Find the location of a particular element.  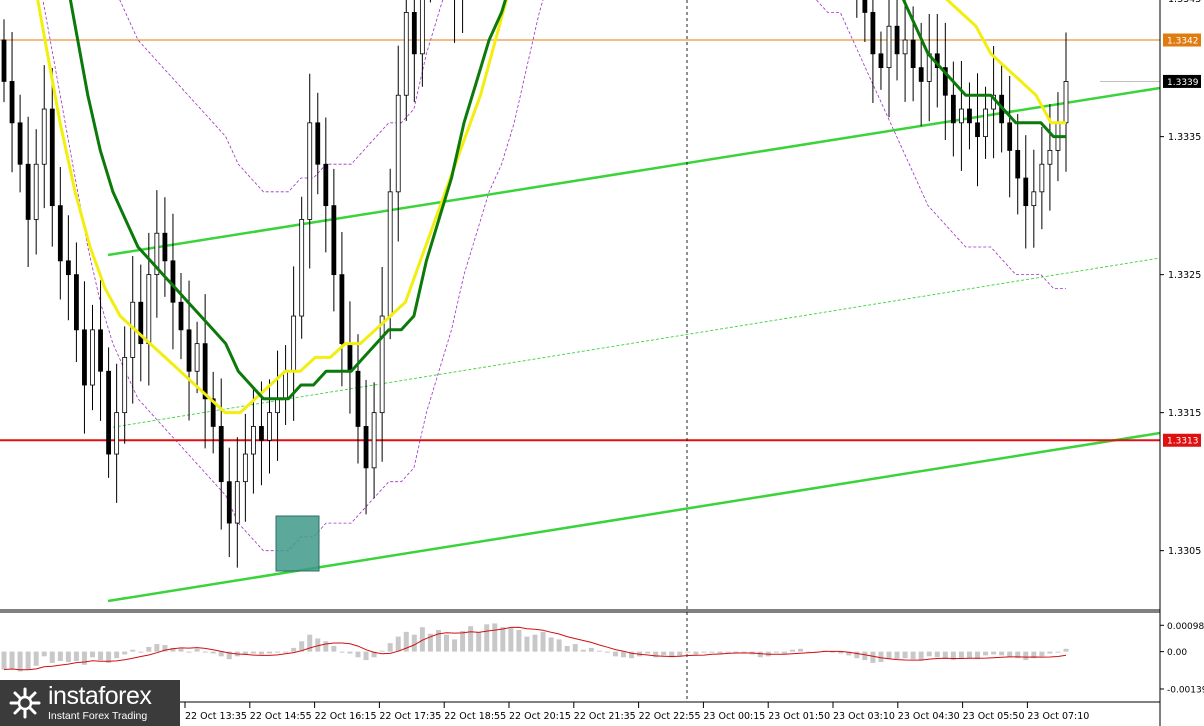

time-tick-label: 23 Oct 04:30 is located at coordinates (929, 716).